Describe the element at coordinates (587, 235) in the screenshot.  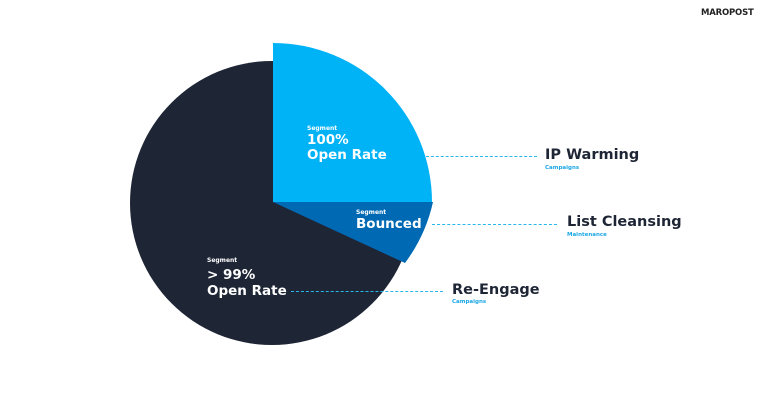
I see `label-sub: Maintenance` at that location.